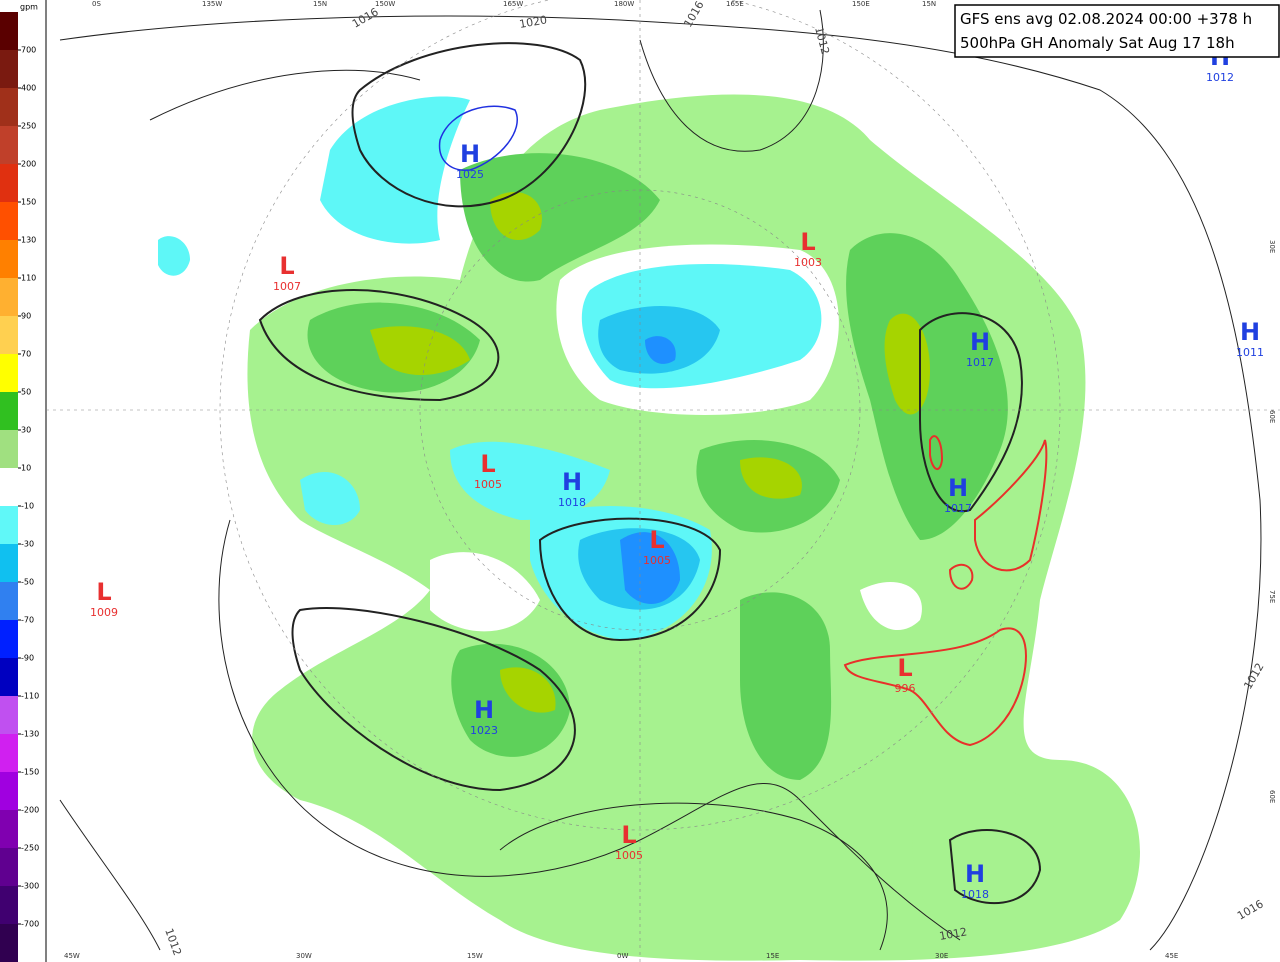 The image size is (1280, 962). I want to click on title-frame, so click(1117, 31).